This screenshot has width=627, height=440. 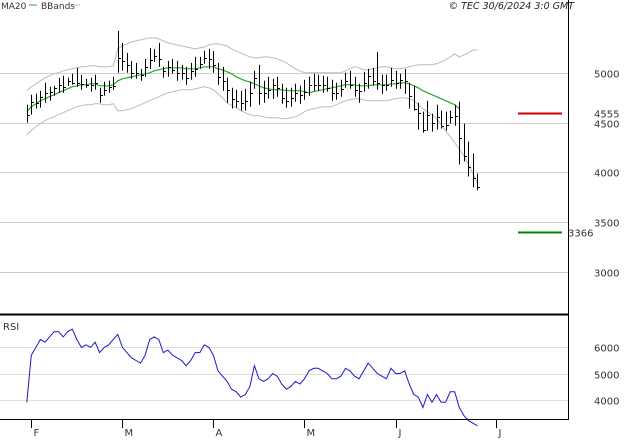 I want to click on legend: MA20 BBands, so click(x=40, y=7).